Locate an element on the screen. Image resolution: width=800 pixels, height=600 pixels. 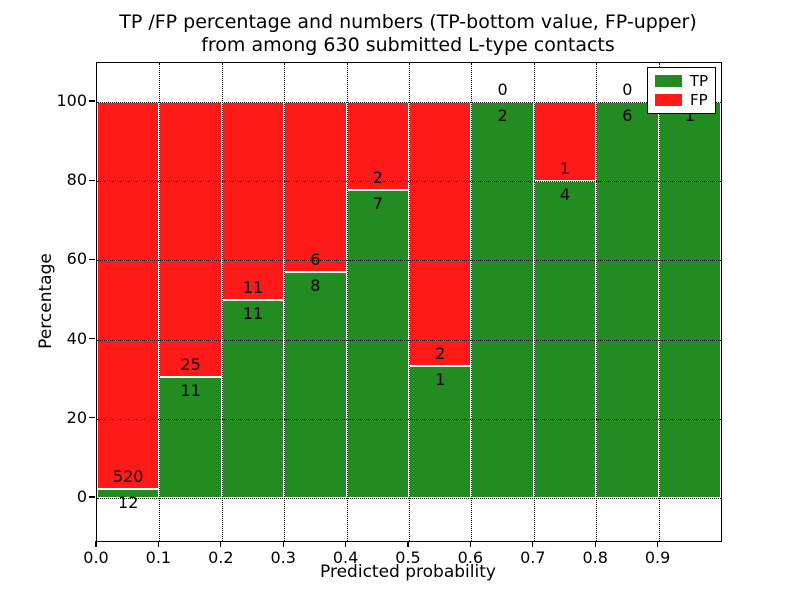
legend: TP FP is located at coordinates (681, 90).